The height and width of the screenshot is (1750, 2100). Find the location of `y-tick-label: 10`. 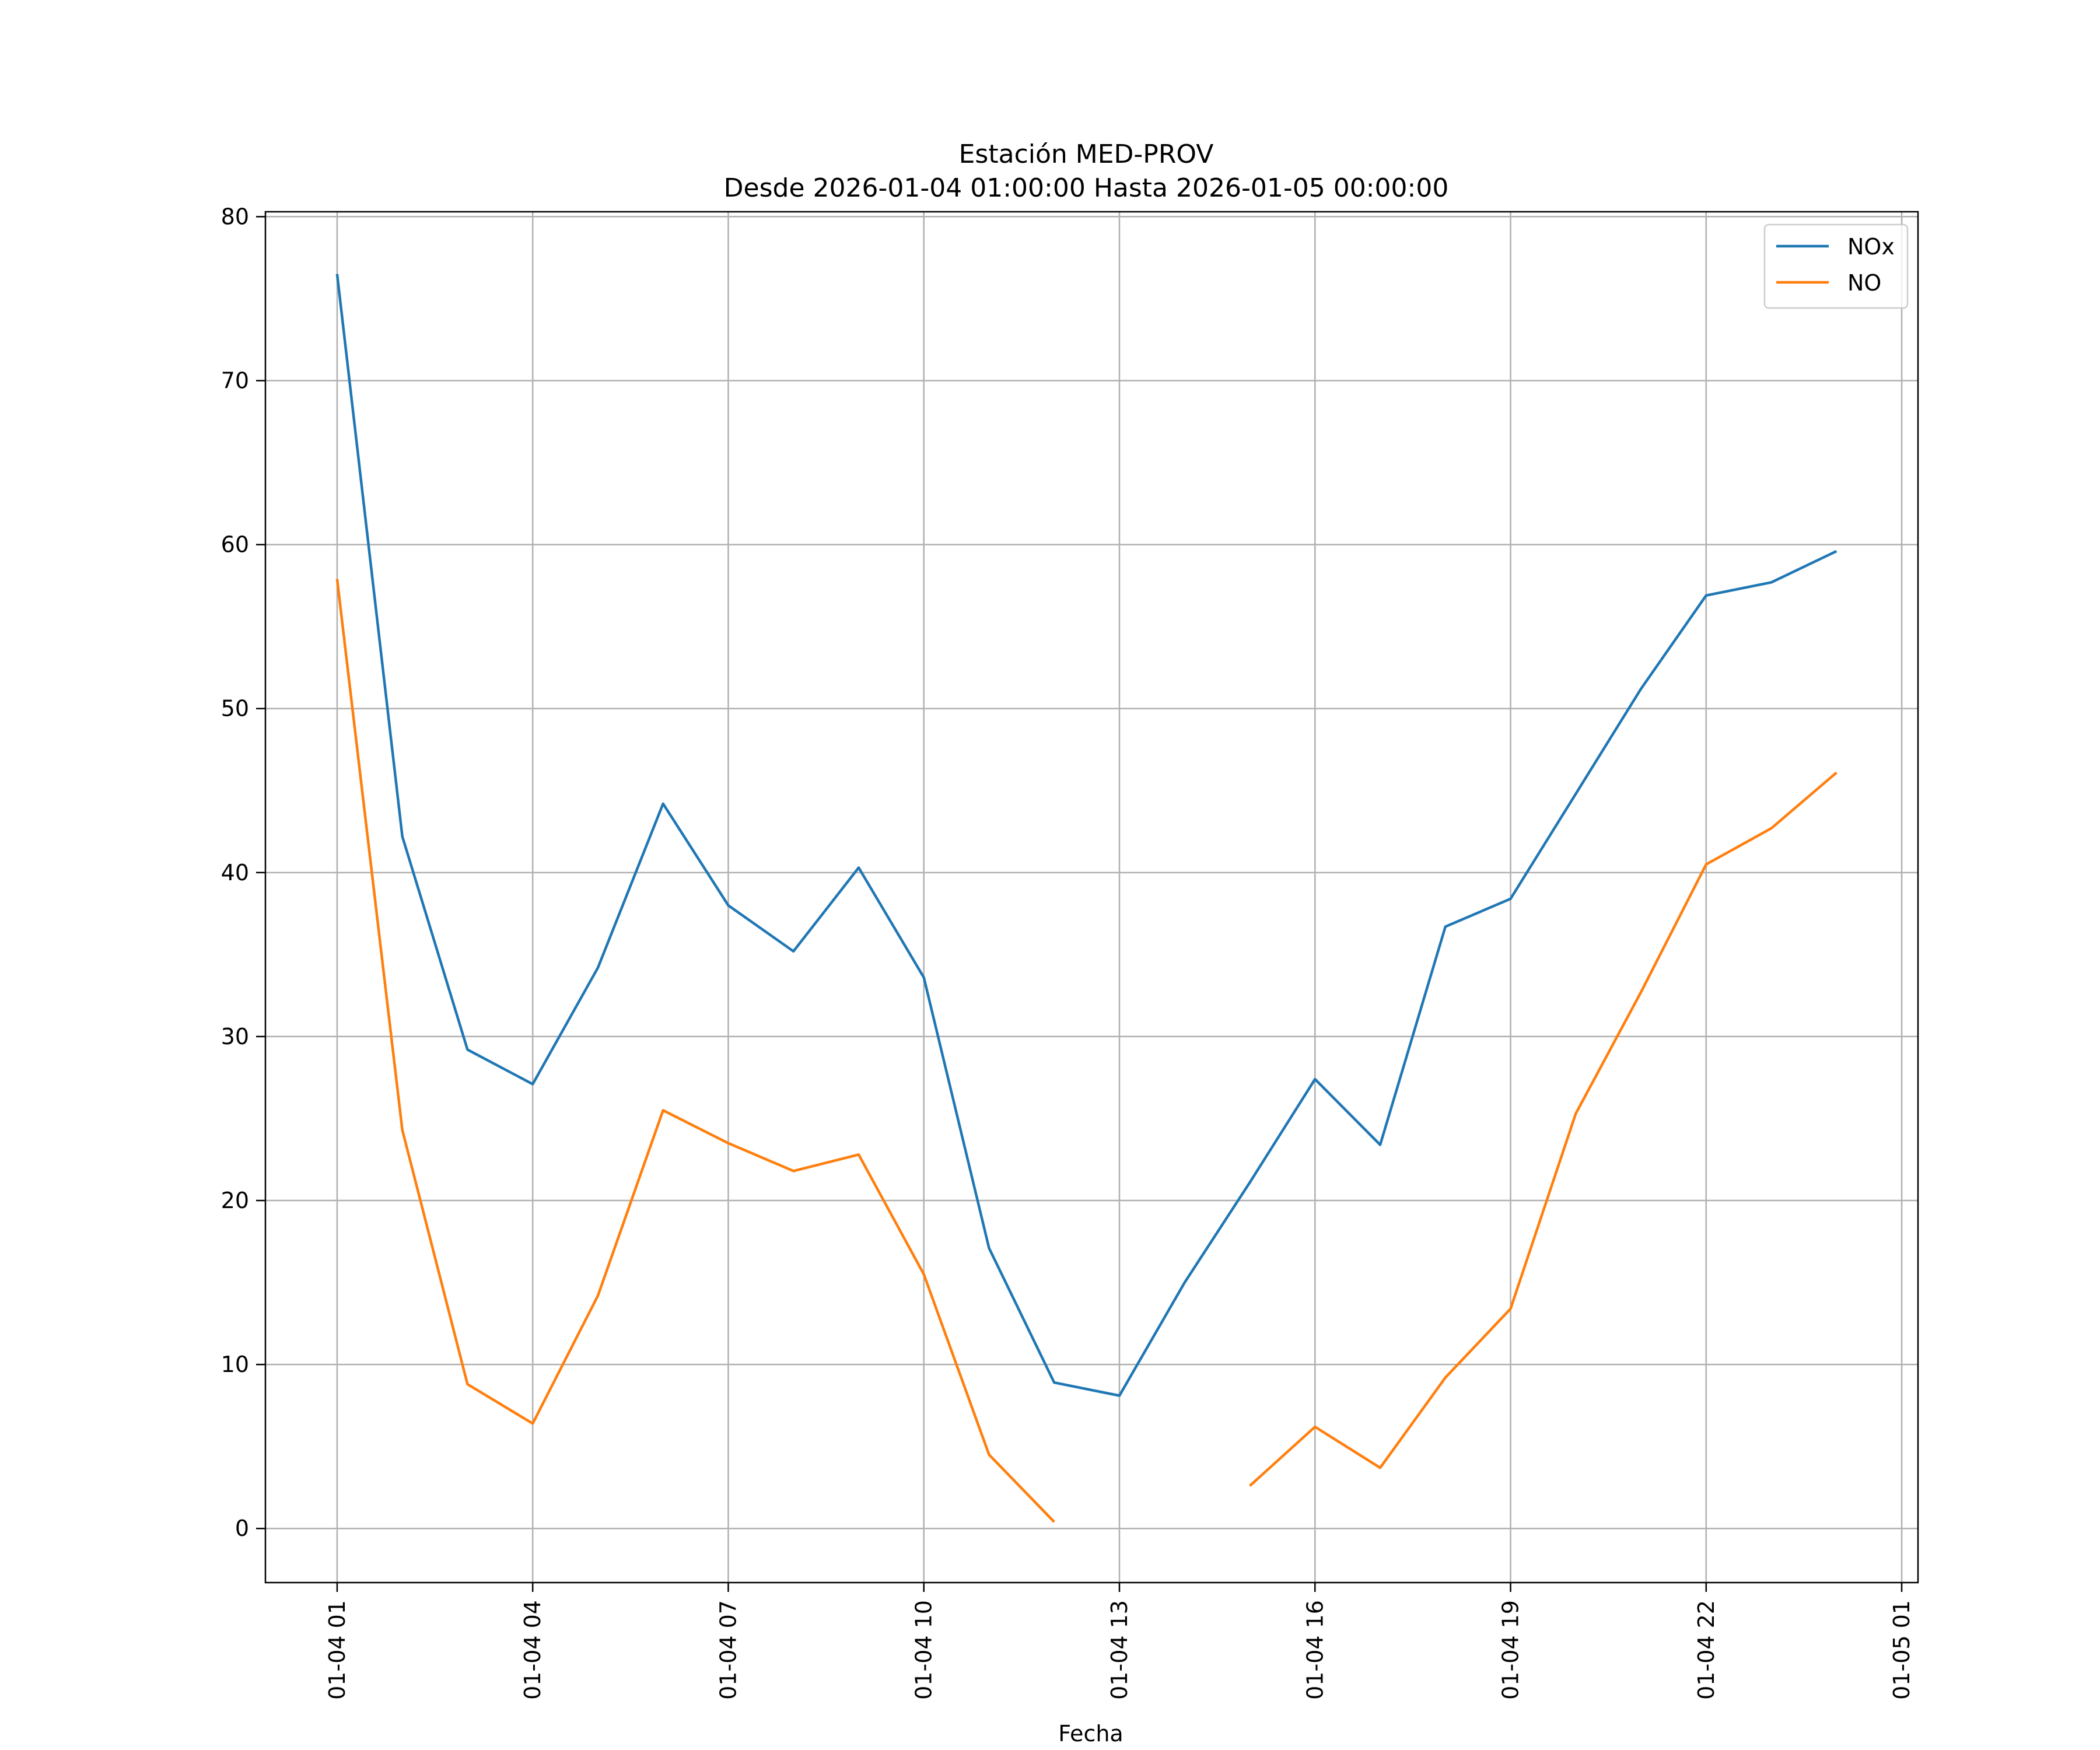

y-tick-label: 10 is located at coordinates (235, 1364).